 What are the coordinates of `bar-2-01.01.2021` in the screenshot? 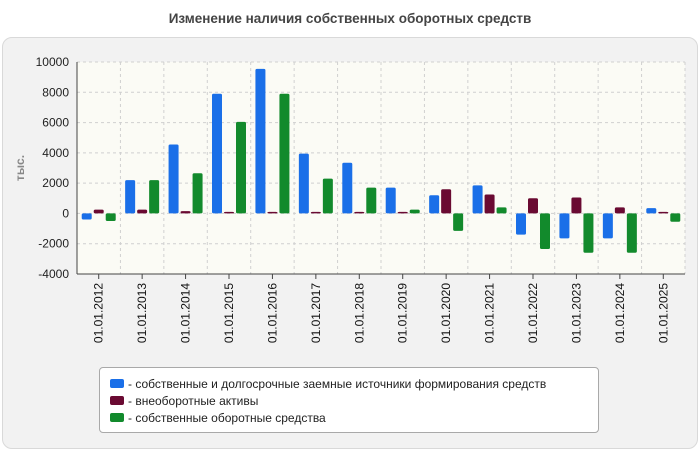 It's located at (489, 204).